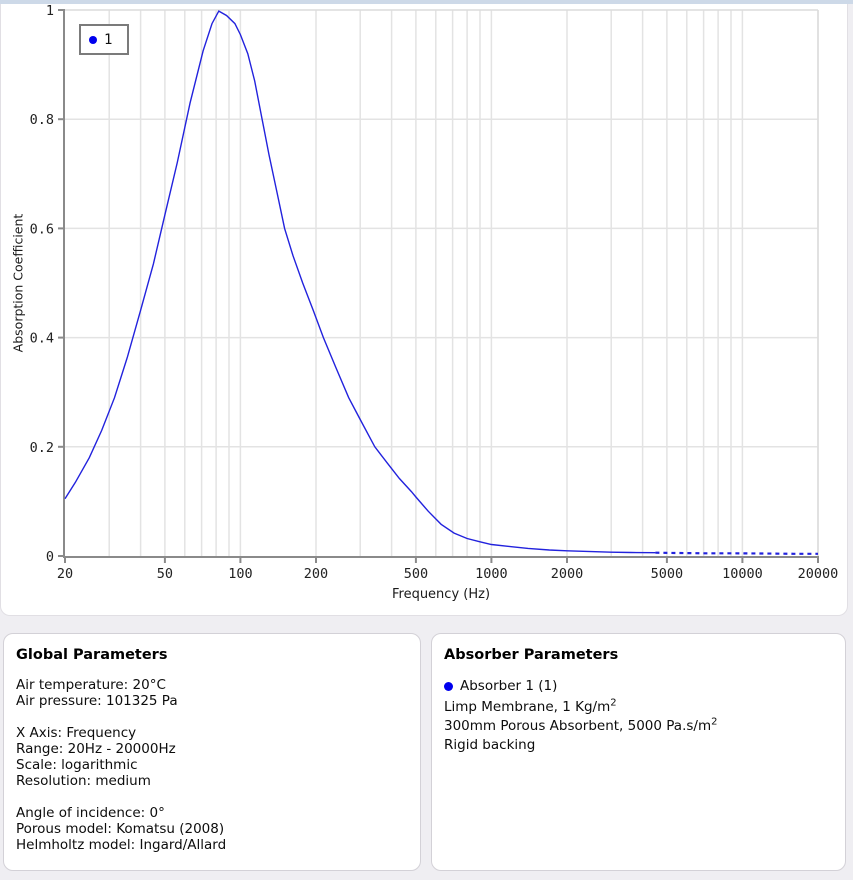  What do you see at coordinates (509, 686) in the screenshot?
I see `absorber-name: Absorber 1 (1)` at bounding box center [509, 686].